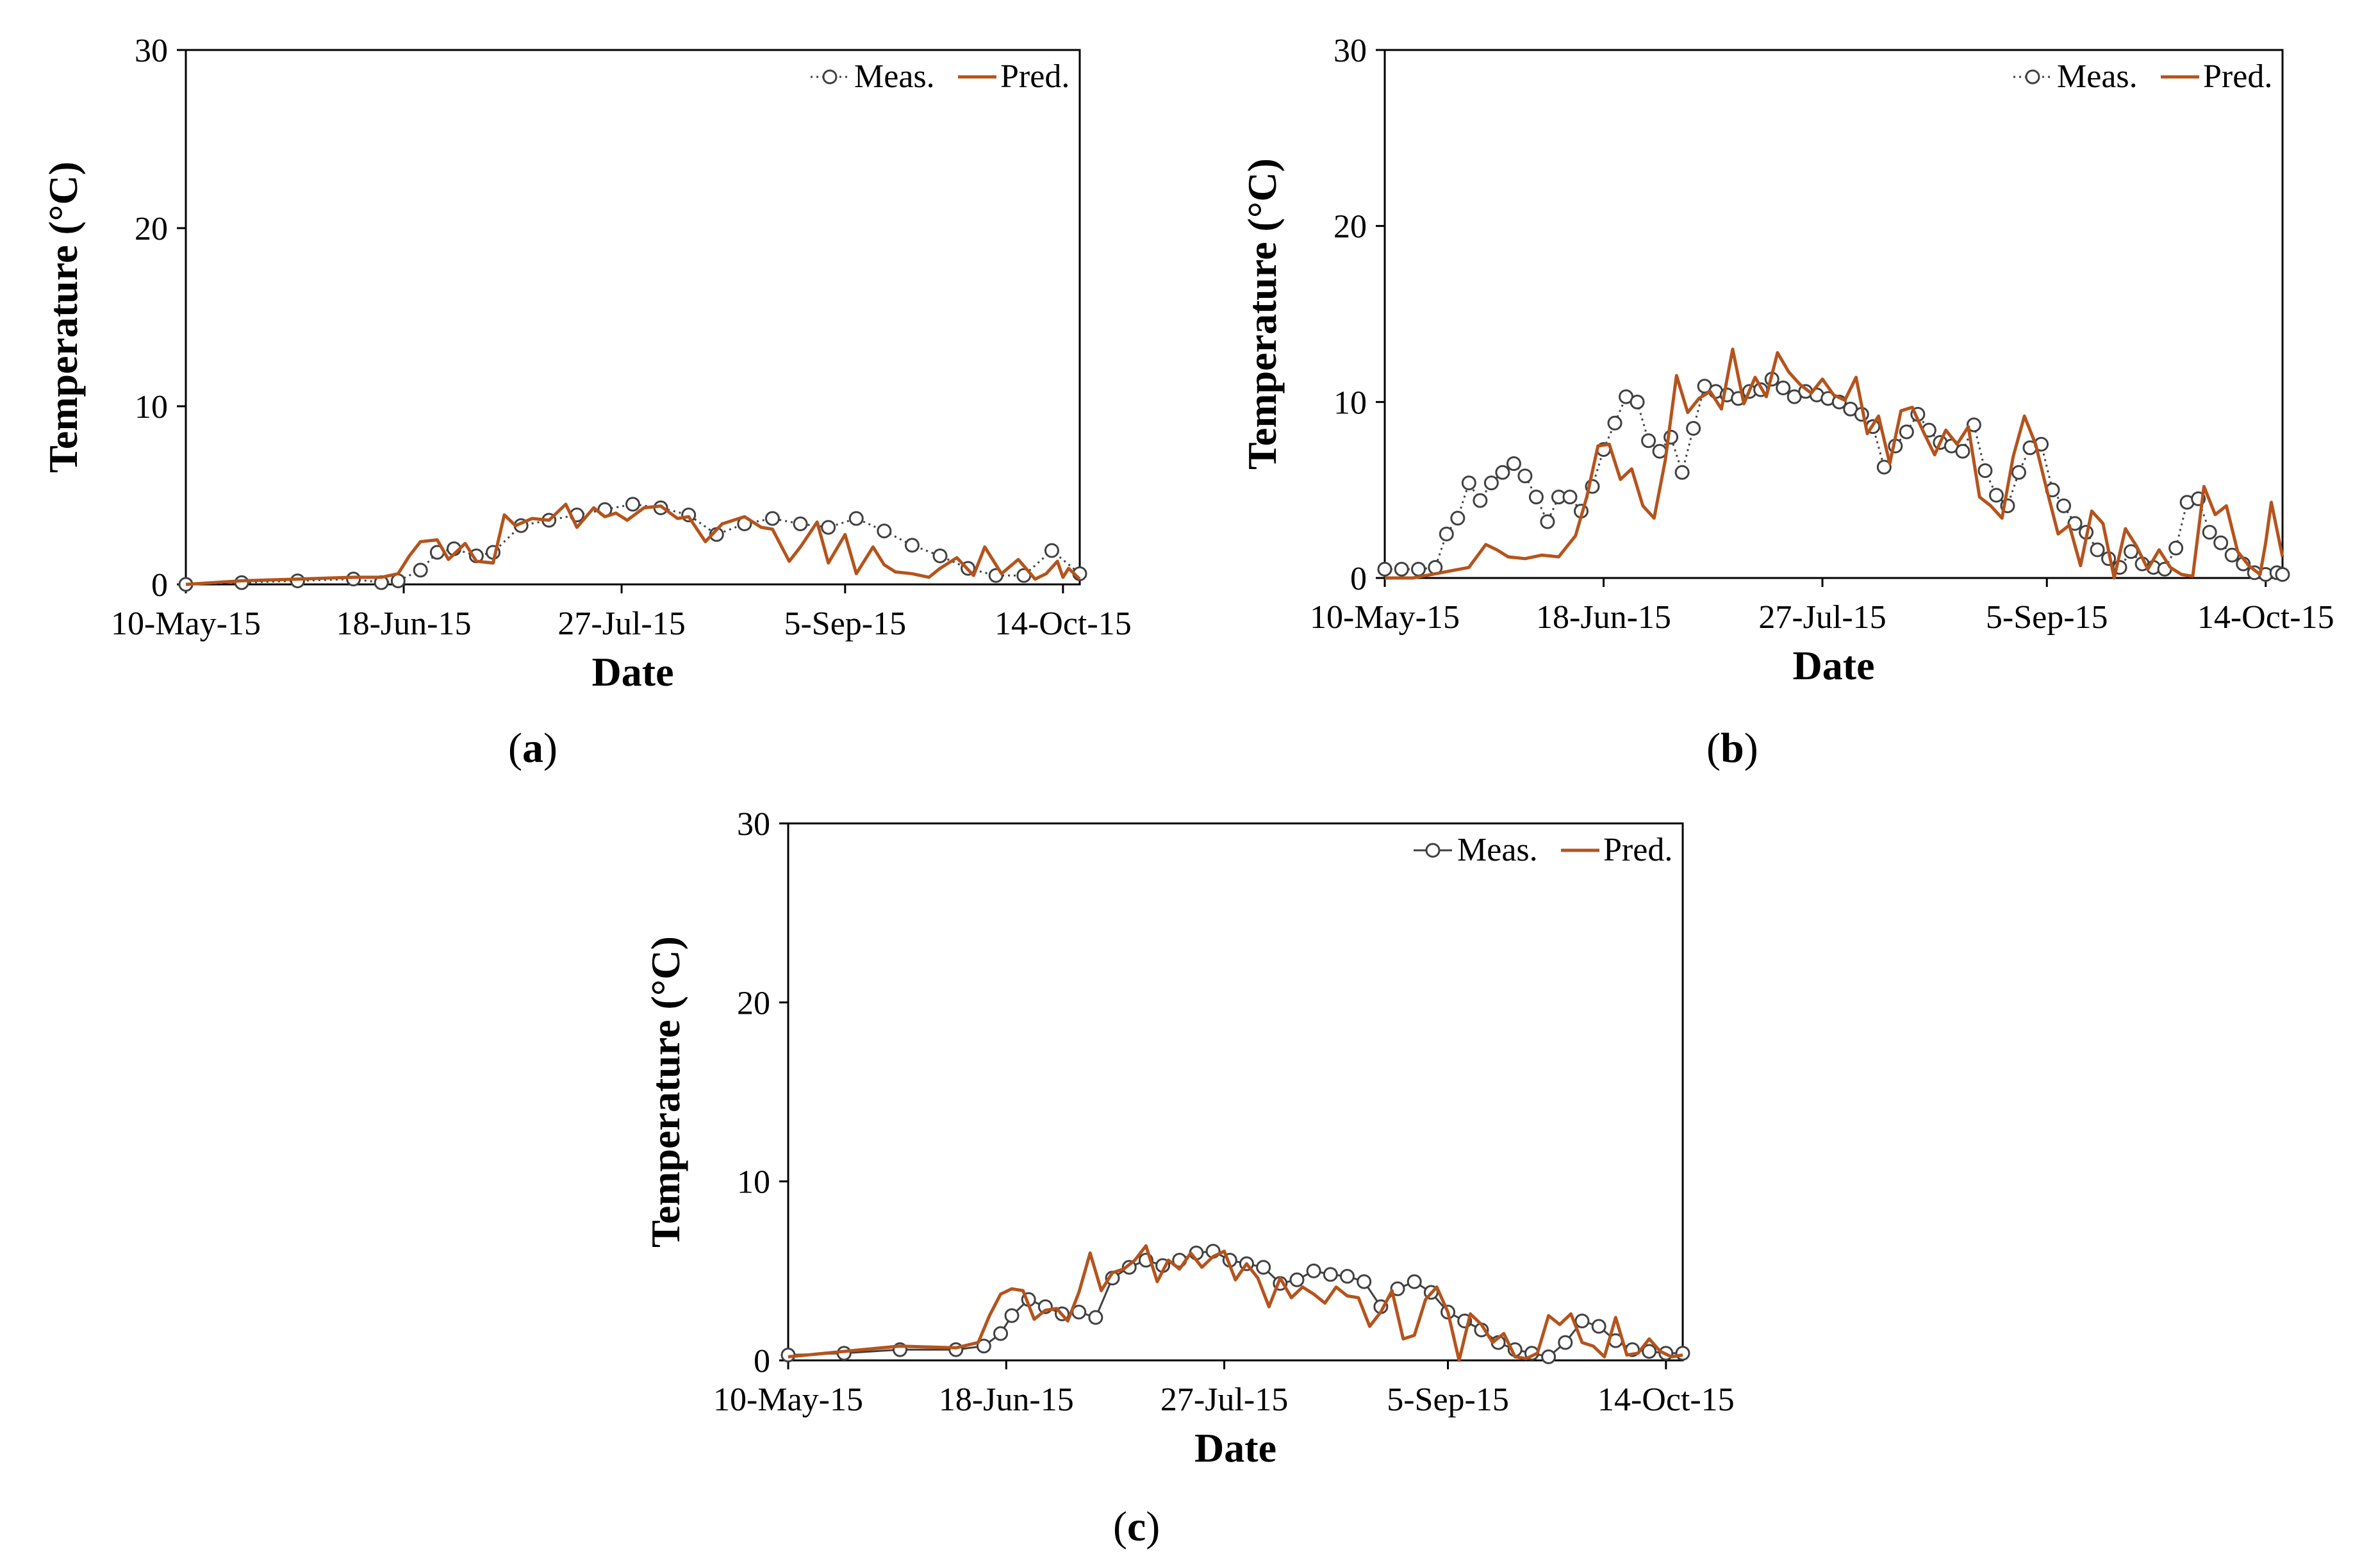 The image size is (2378, 1568). Describe the element at coordinates (1224, 1400) in the screenshot. I see `x-tick-label: 27-Jul-15` at that location.